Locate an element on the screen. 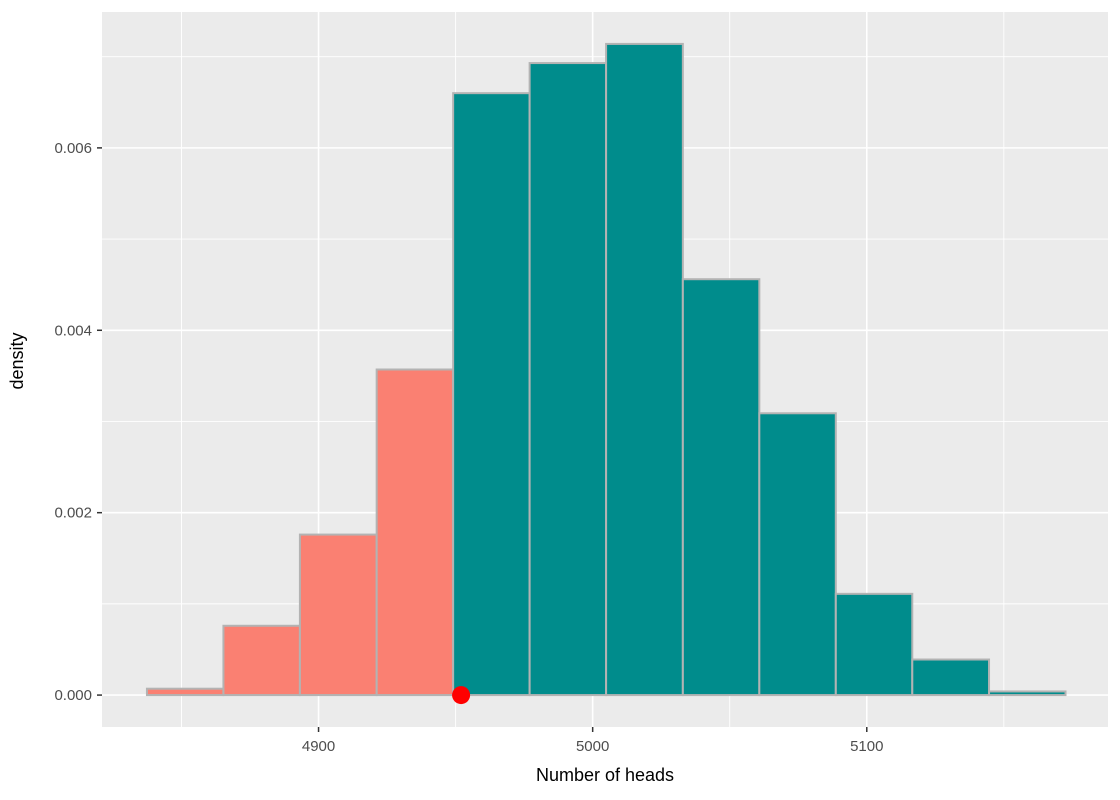  y-axis-tick-label: 0.006 is located at coordinates (73, 148).